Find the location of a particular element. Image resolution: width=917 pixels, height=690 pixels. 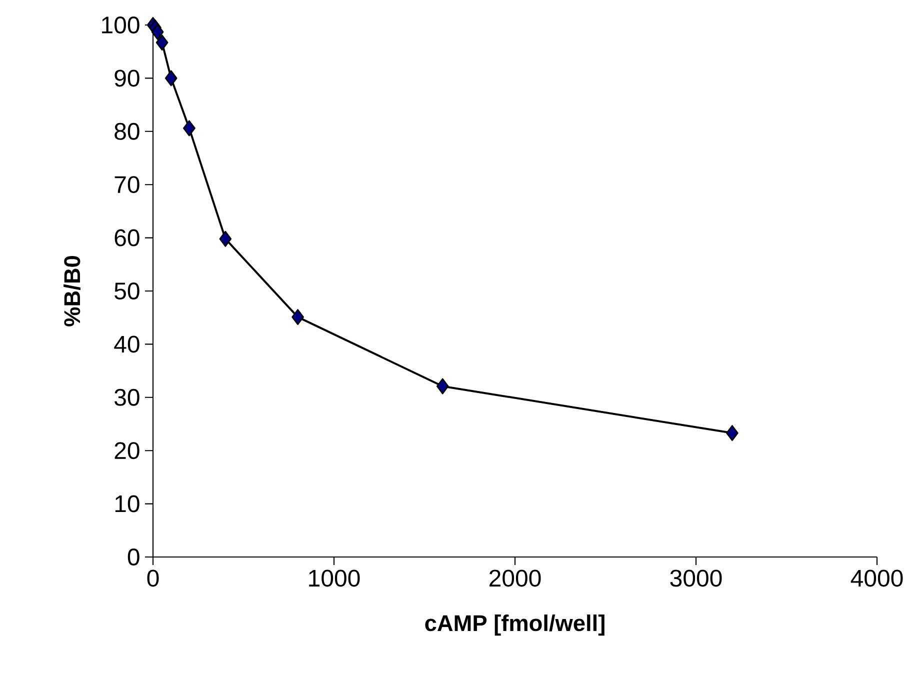

y-tick-label: 0 is located at coordinates (134, 557).